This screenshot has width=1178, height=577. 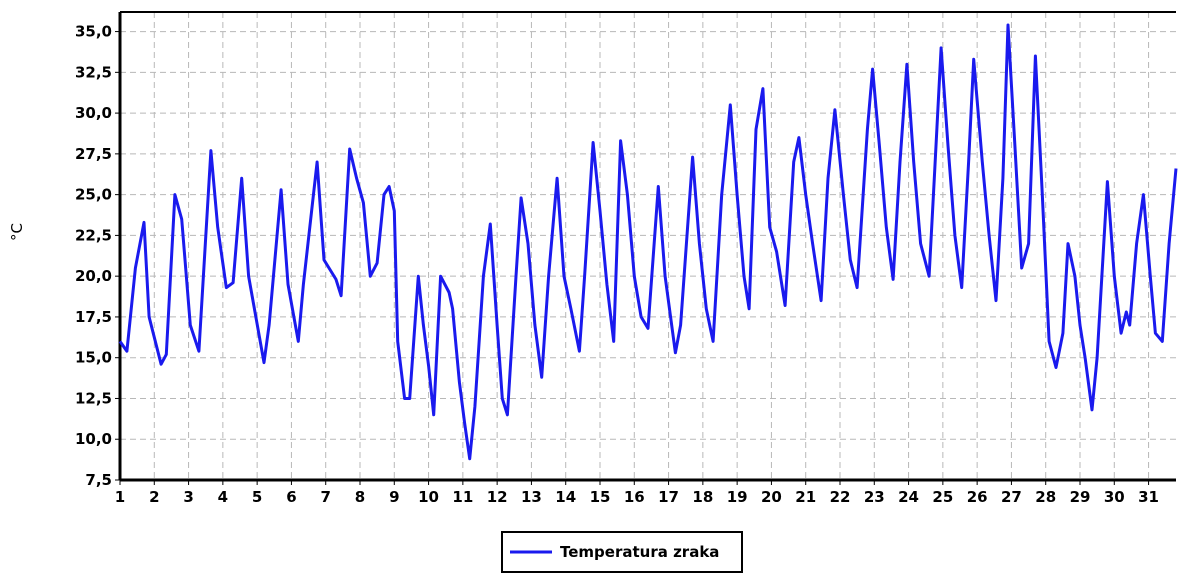 I want to click on x-tick-label: 19, so click(x=737, y=497).